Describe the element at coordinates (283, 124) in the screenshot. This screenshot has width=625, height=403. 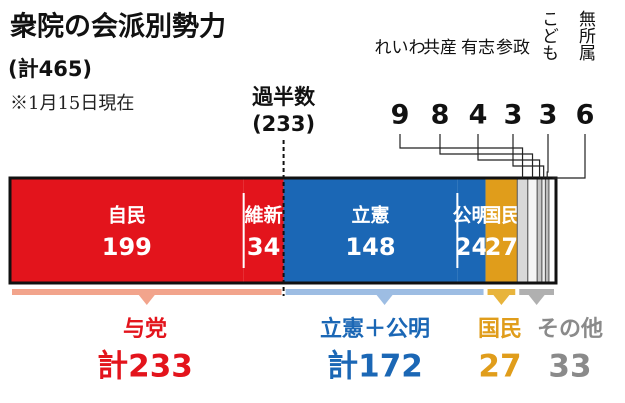
I see `majority-value: (233)` at that location.